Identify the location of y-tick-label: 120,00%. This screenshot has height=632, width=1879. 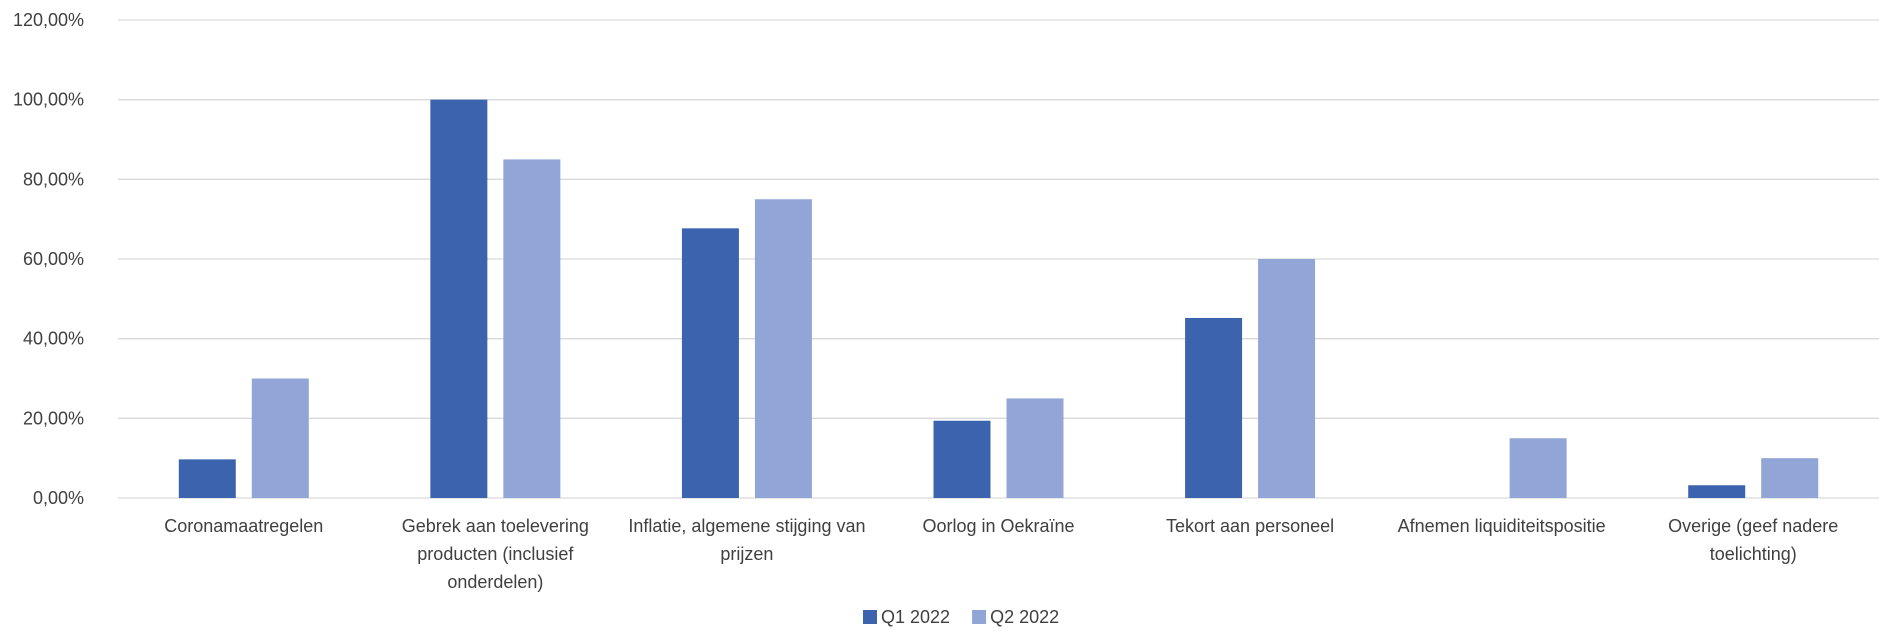
(48, 20).